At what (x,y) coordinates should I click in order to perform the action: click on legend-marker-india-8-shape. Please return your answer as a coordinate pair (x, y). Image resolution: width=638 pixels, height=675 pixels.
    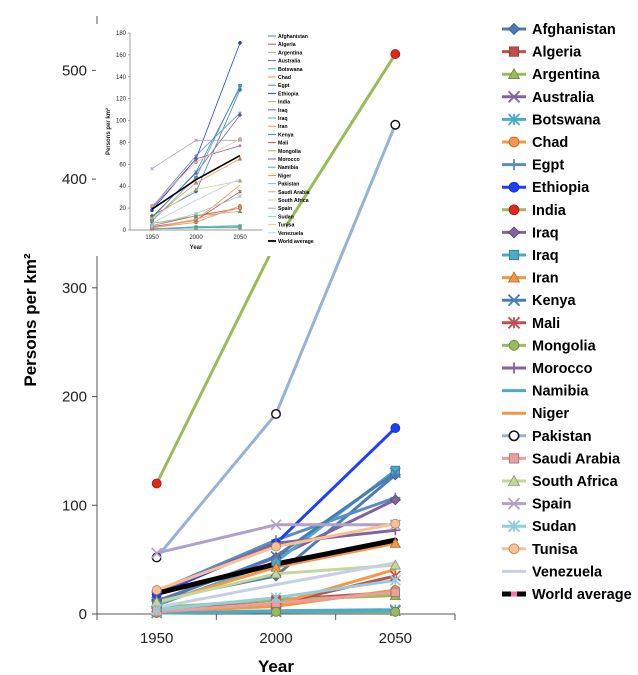
    Looking at the image, I should click on (514, 210).